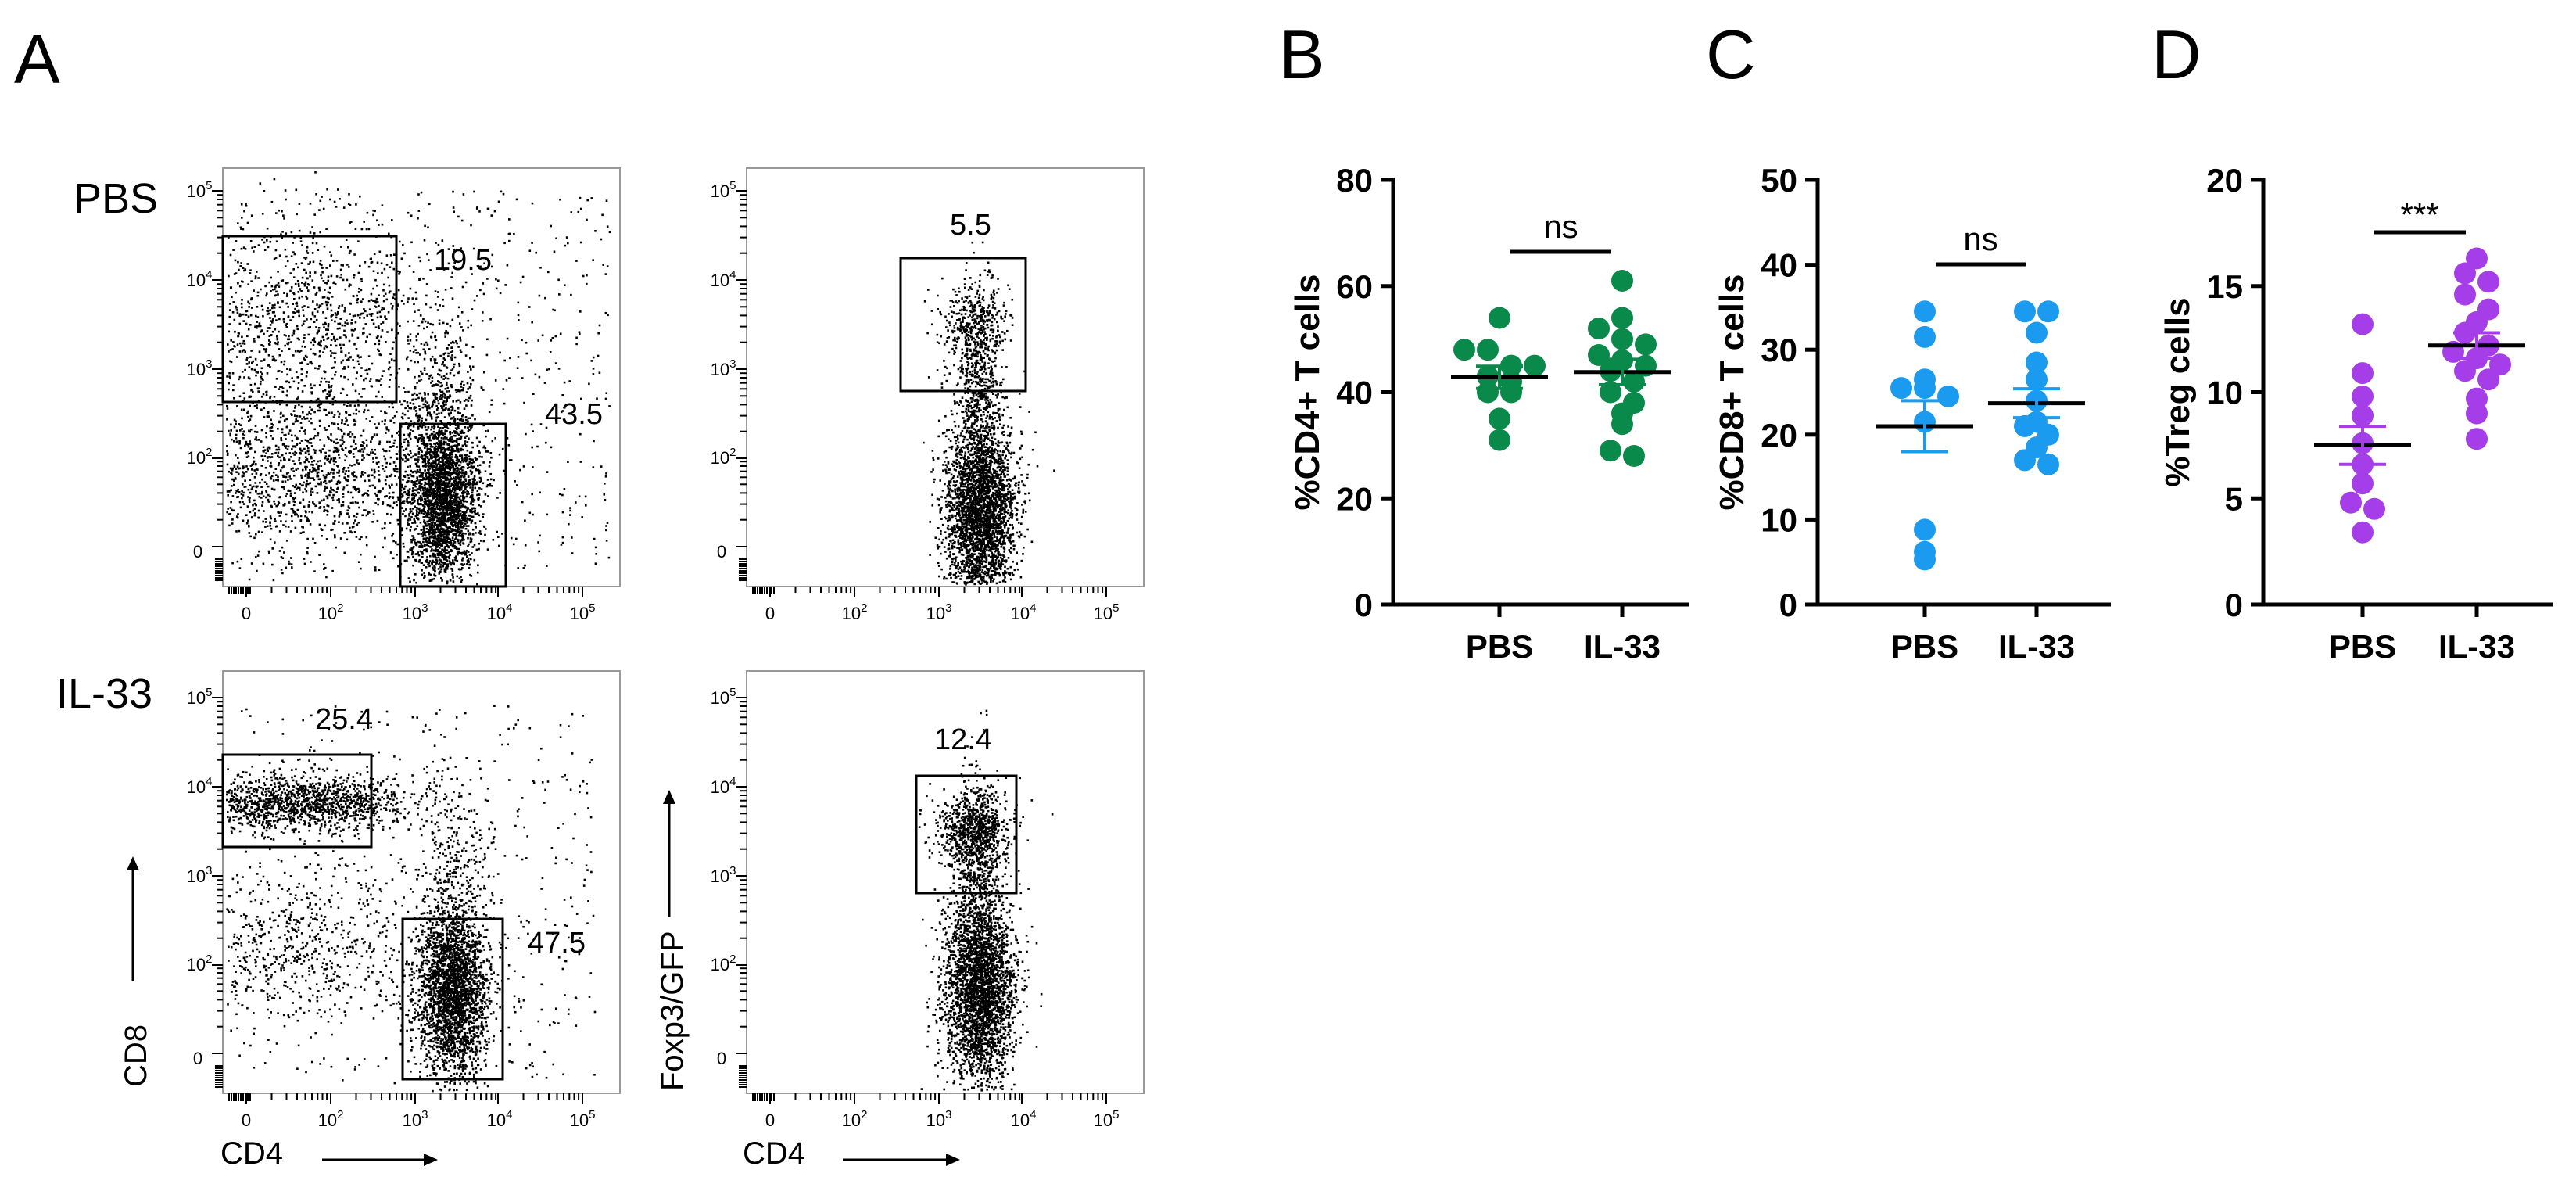 This screenshot has height=1184, width=2576. I want to click on gate-percent-pbs_cd8: 19.5, so click(463, 260).